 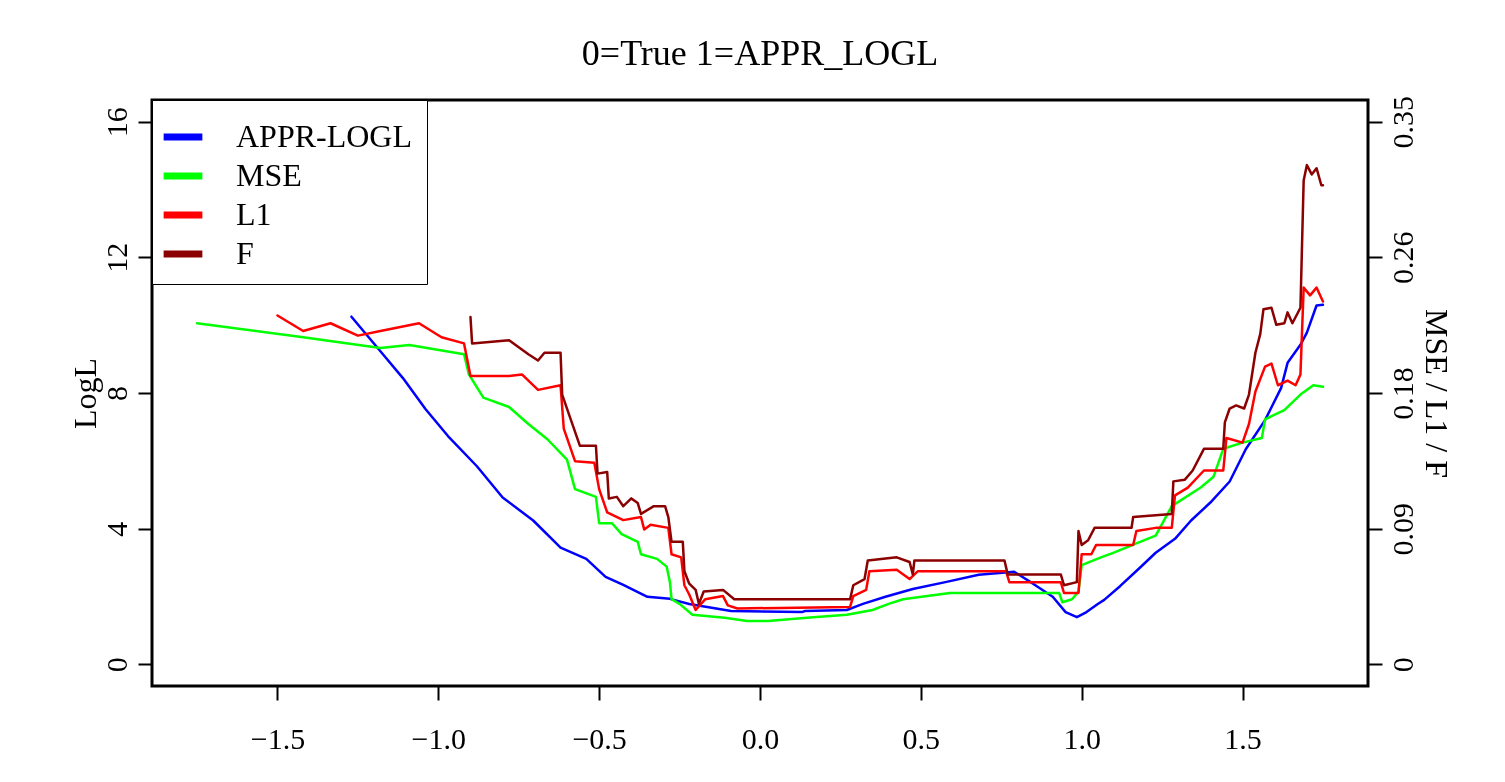 What do you see at coordinates (245, 253) in the screenshot?
I see `legend-label: F` at bounding box center [245, 253].